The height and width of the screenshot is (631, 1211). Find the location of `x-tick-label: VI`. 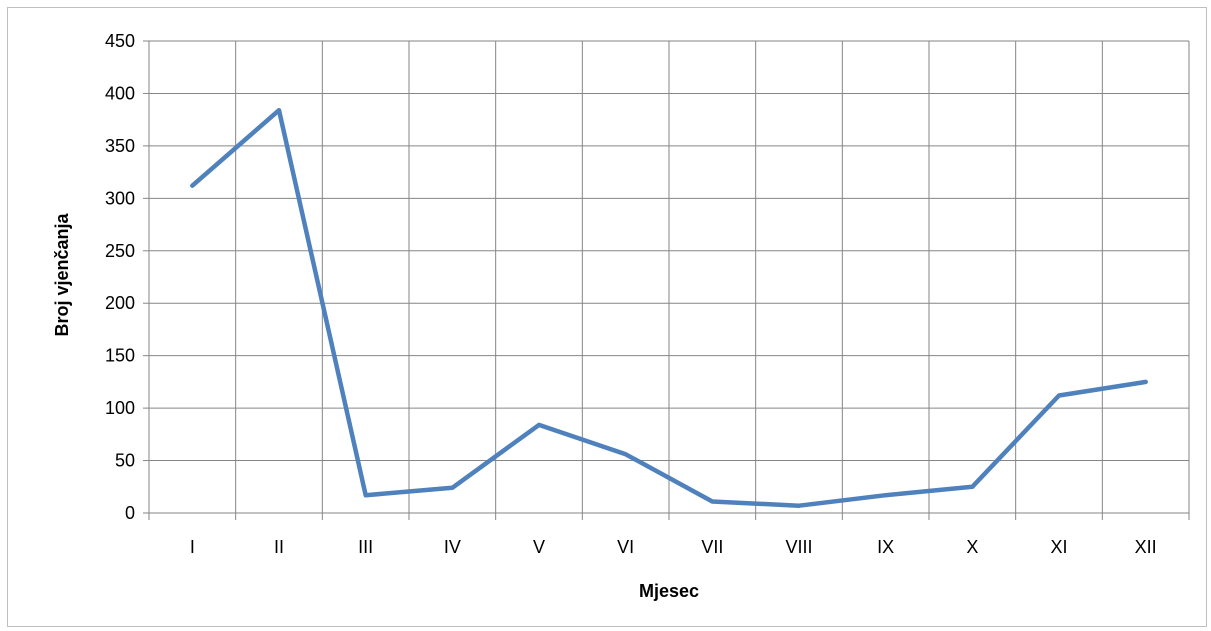

x-tick-label: VI is located at coordinates (625, 547).